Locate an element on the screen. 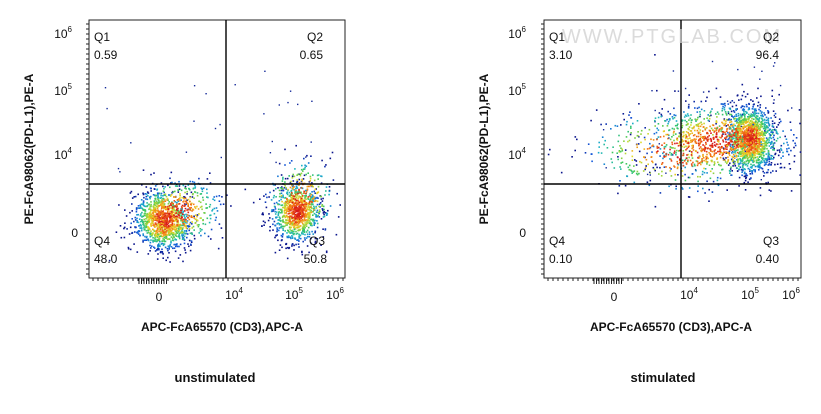 Image resolution: width=821 pixels, height=414 pixels. y-tick-0: 0 is located at coordinates (522, 233).